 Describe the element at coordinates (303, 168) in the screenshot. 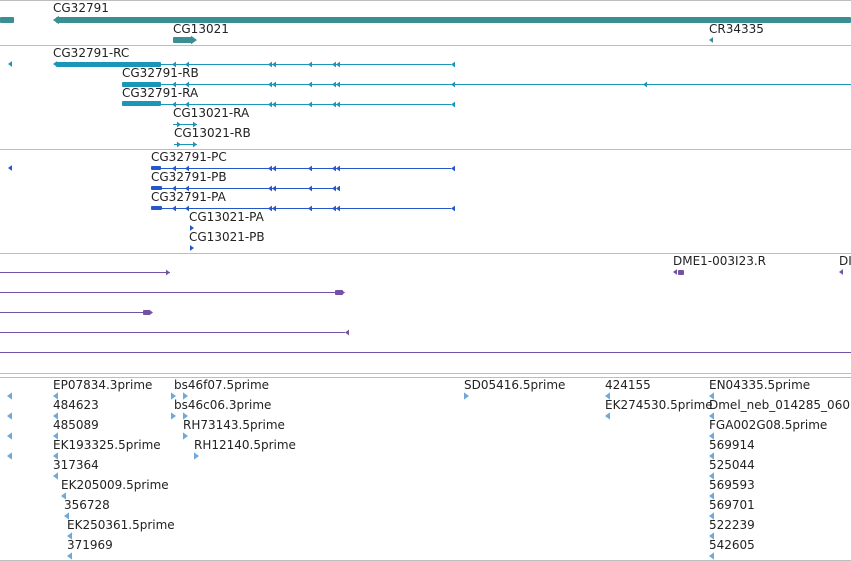

I see `feature-cg32791-pc` at that location.